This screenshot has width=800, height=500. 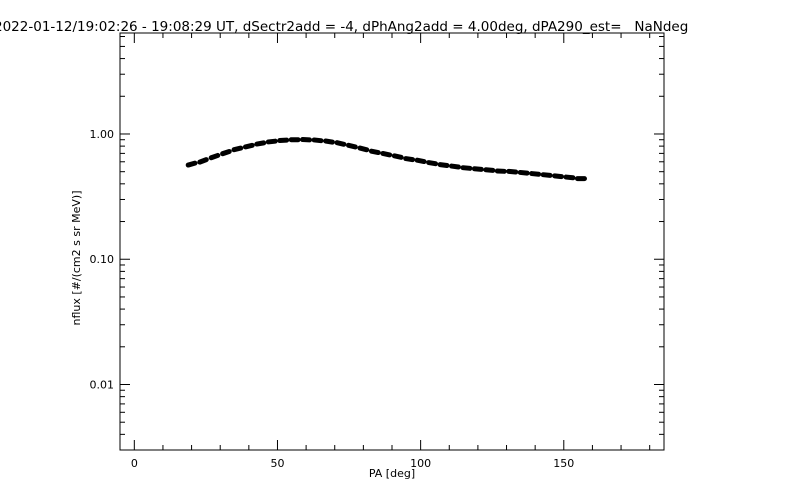 I want to click on y-tick-label: 0.01, so click(x=102, y=385).